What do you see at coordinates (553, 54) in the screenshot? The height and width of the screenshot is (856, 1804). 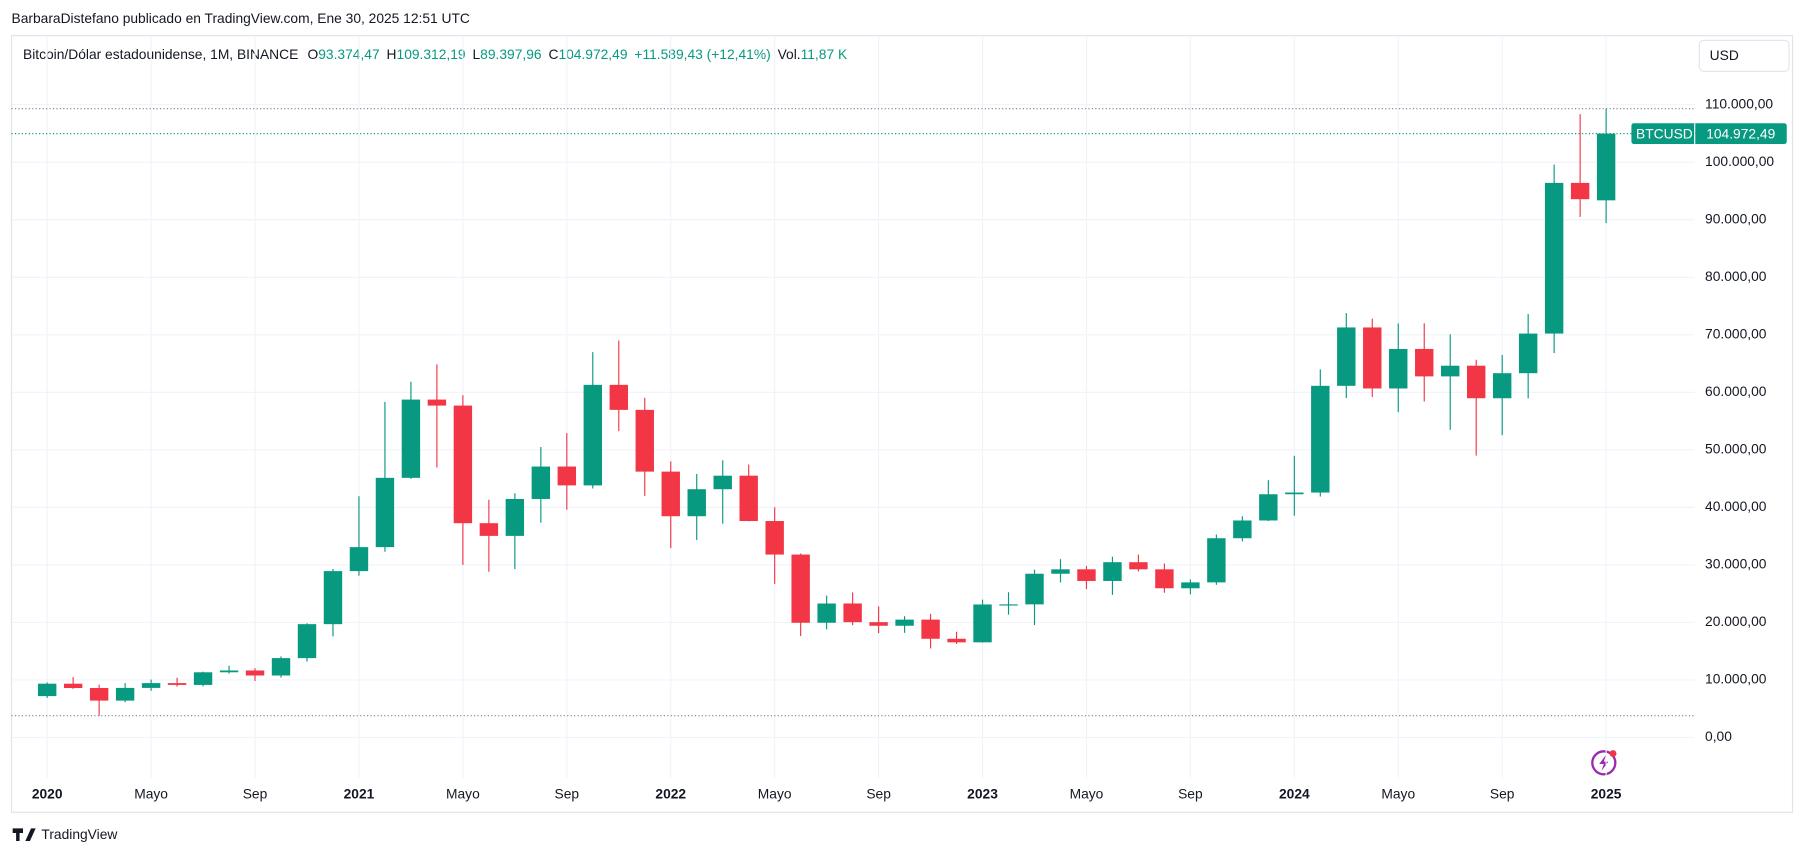 I see `ohlc-key: C` at bounding box center [553, 54].